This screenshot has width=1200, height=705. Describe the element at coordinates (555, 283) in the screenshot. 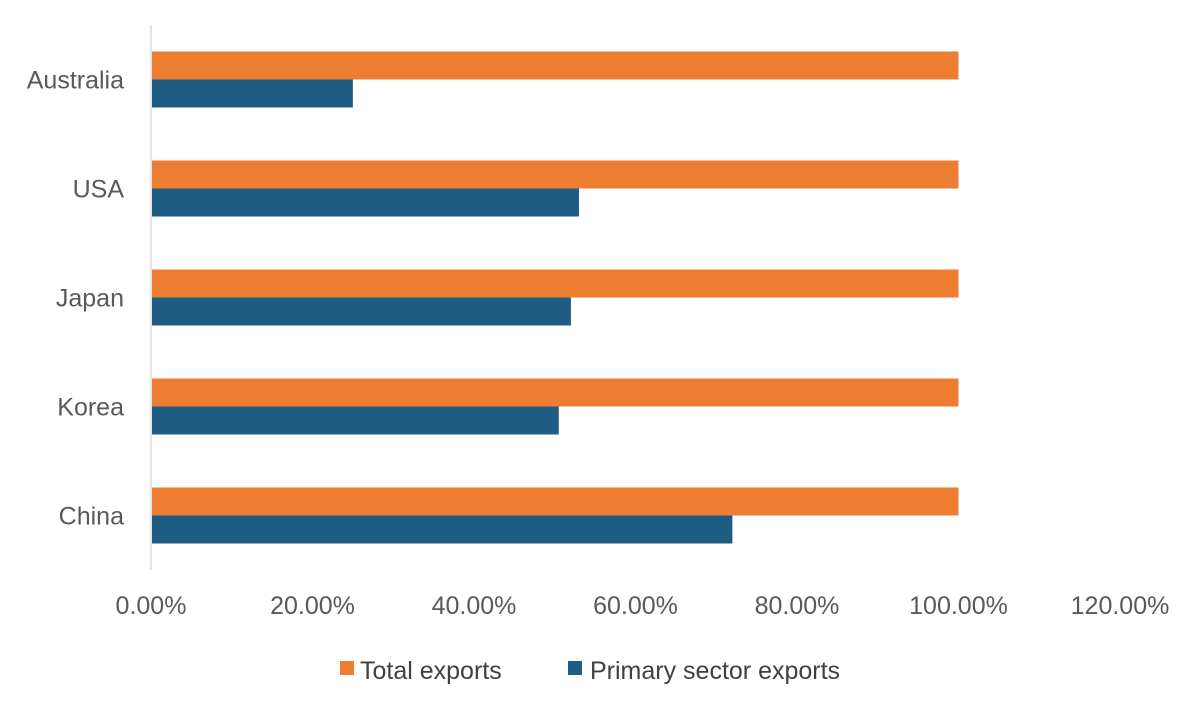

I see `bar-japan-total-exports` at that location.